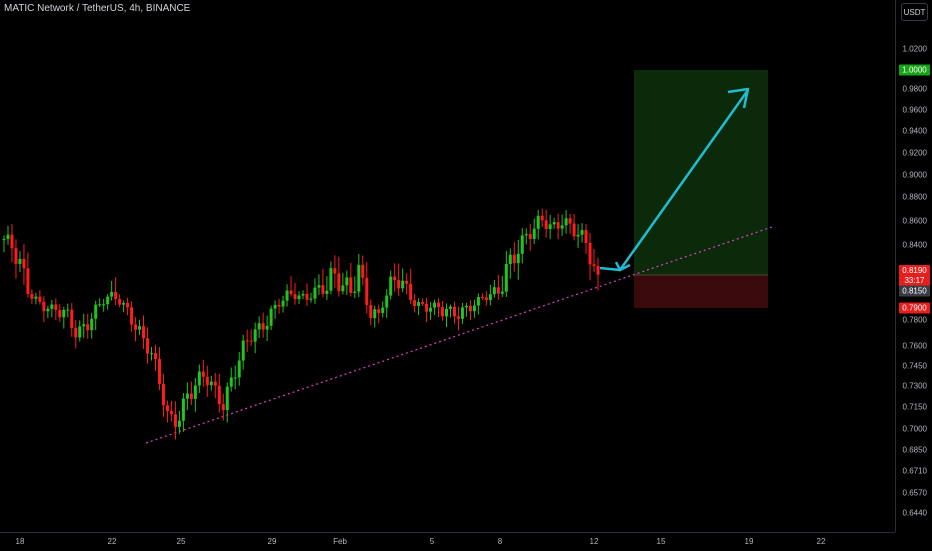 The image size is (932, 551). What do you see at coordinates (432, 541) in the screenshot?
I see `time-tick: 5` at bounding box center [432, 541].